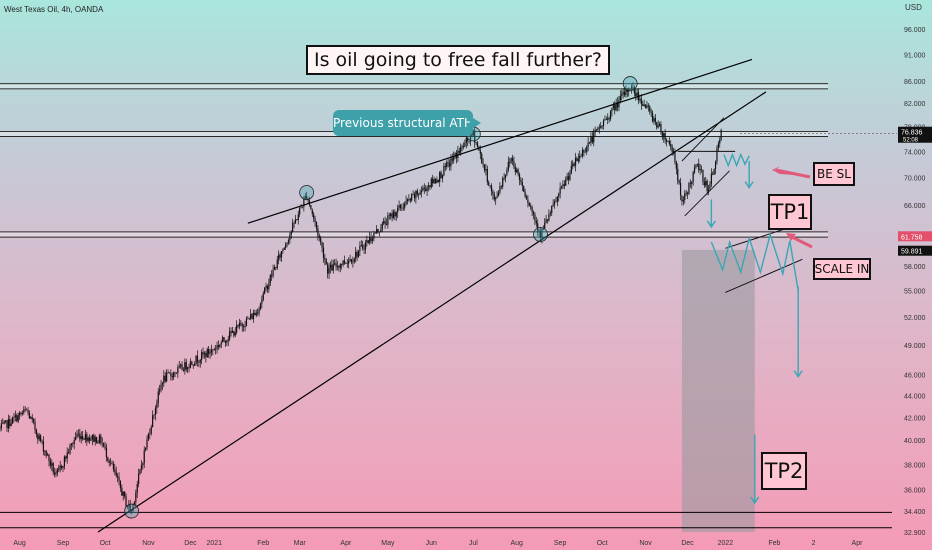 The width and height of the screenshot is (932, 550). Describe the element at coordinates (915, 104) in the screenshot. I see `y-tick-label: 82.000` at that location.